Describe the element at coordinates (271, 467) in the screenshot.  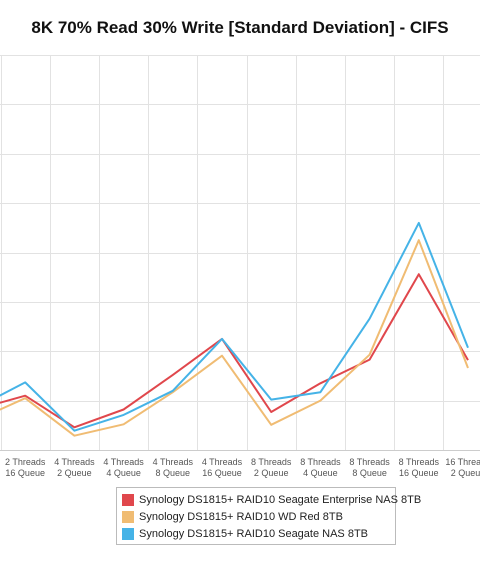
I see `x-tick-label: 8 Threads 2 Queue` at that location.